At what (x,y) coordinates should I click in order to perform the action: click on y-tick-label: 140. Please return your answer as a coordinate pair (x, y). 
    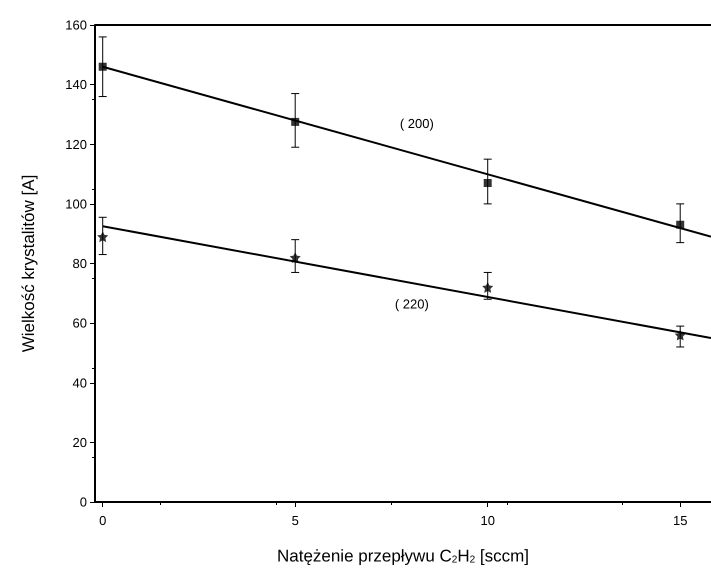
    Looking at the image, I should click on (76, 84).